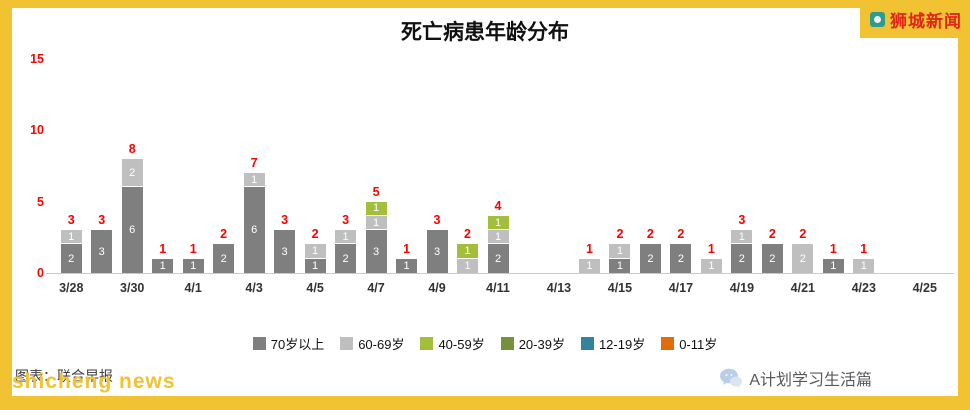 This screenshot has height=410, width=970. I want to click on bar-4-22: 1, so click(833, 265).